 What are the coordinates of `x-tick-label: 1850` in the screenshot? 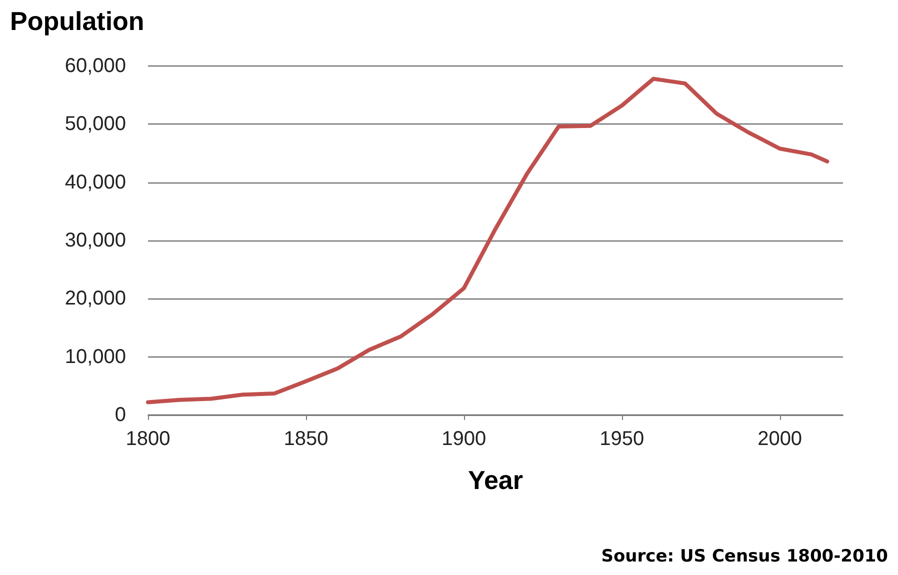 It's located at (306, 439).